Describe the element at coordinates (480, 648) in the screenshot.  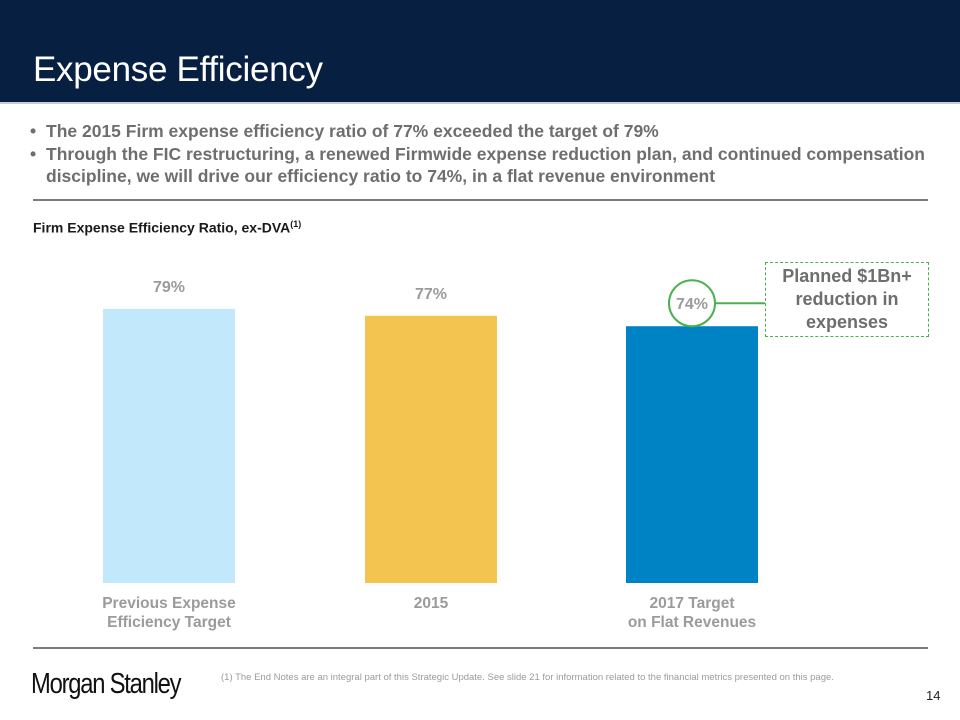
I see `bottom-divider` at that location.